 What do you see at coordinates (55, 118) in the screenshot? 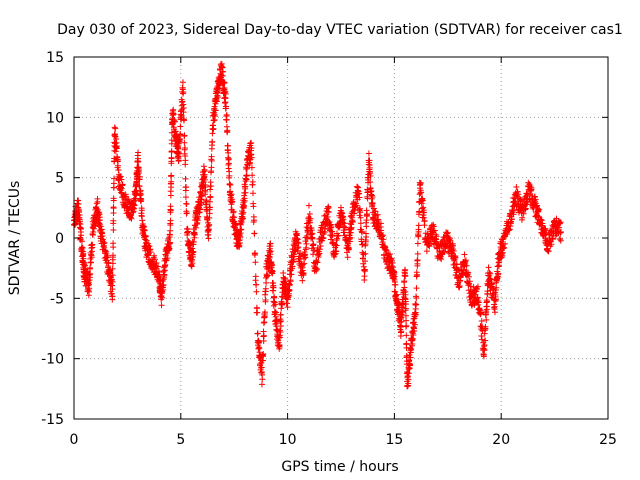
I see `y-tick-label: 10` at bounding box center [55, 118].